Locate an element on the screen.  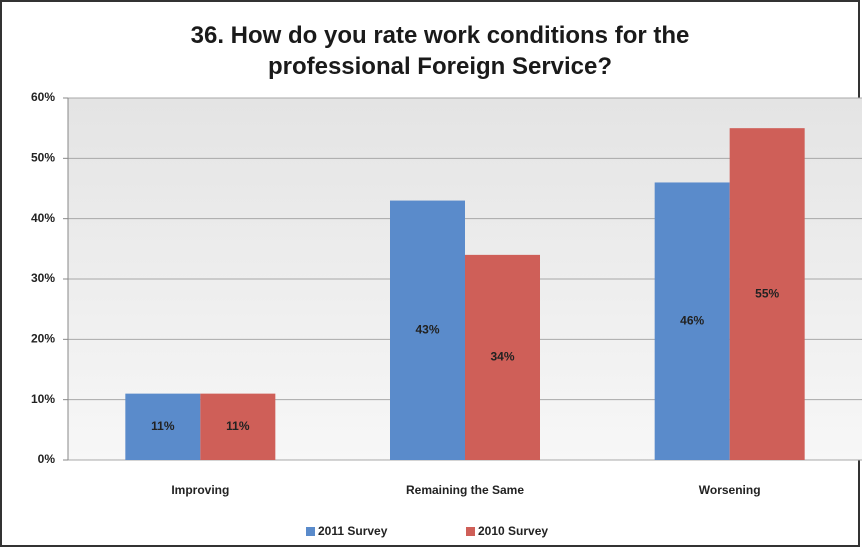
y-tick-label: 10% is located at coordinates (43, 399).